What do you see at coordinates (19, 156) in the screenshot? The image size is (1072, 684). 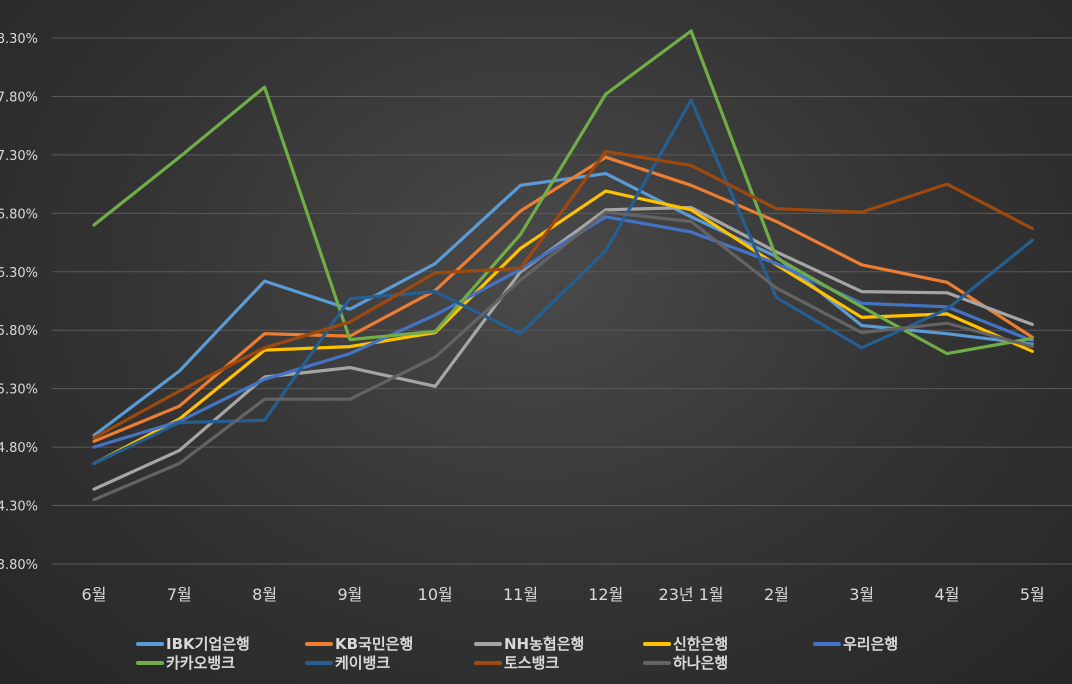 I see `y-tick-label: 7.30%` at bounding box center [19, 156].